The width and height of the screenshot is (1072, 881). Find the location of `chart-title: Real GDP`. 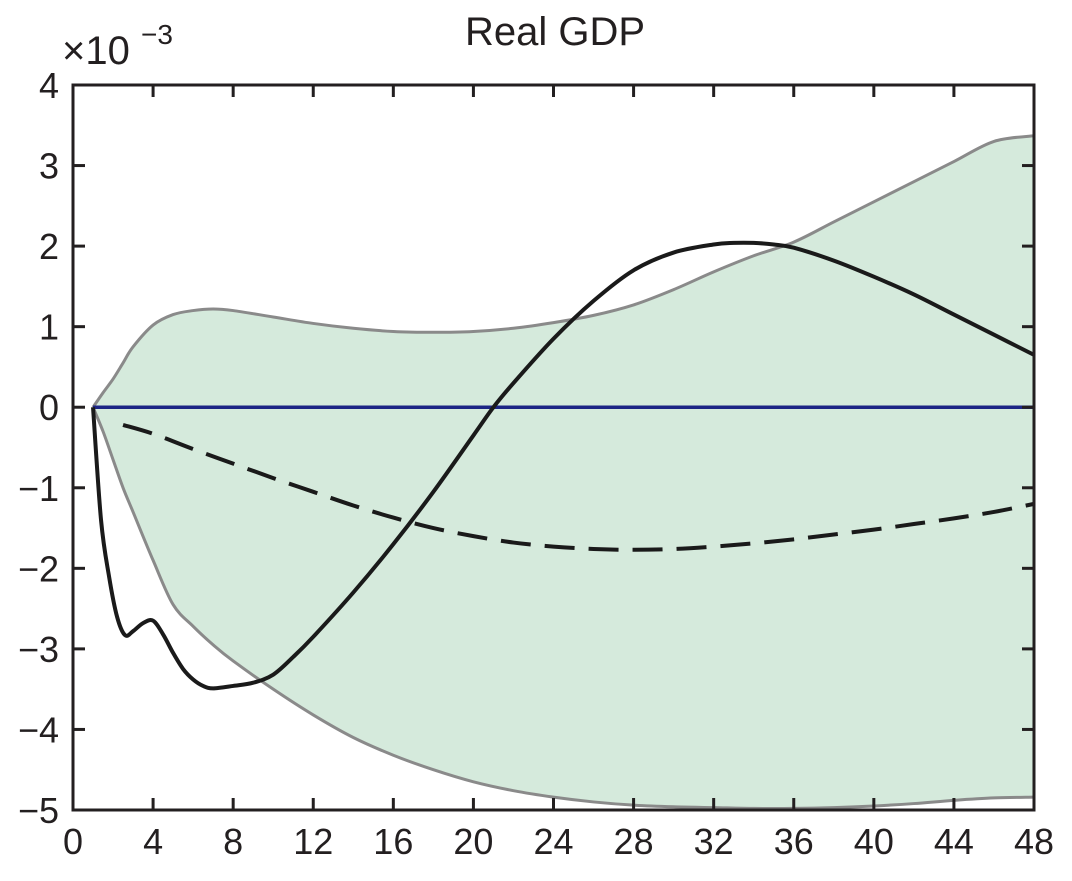

chart-title: Real GDP is located at coordinates (555, 32).